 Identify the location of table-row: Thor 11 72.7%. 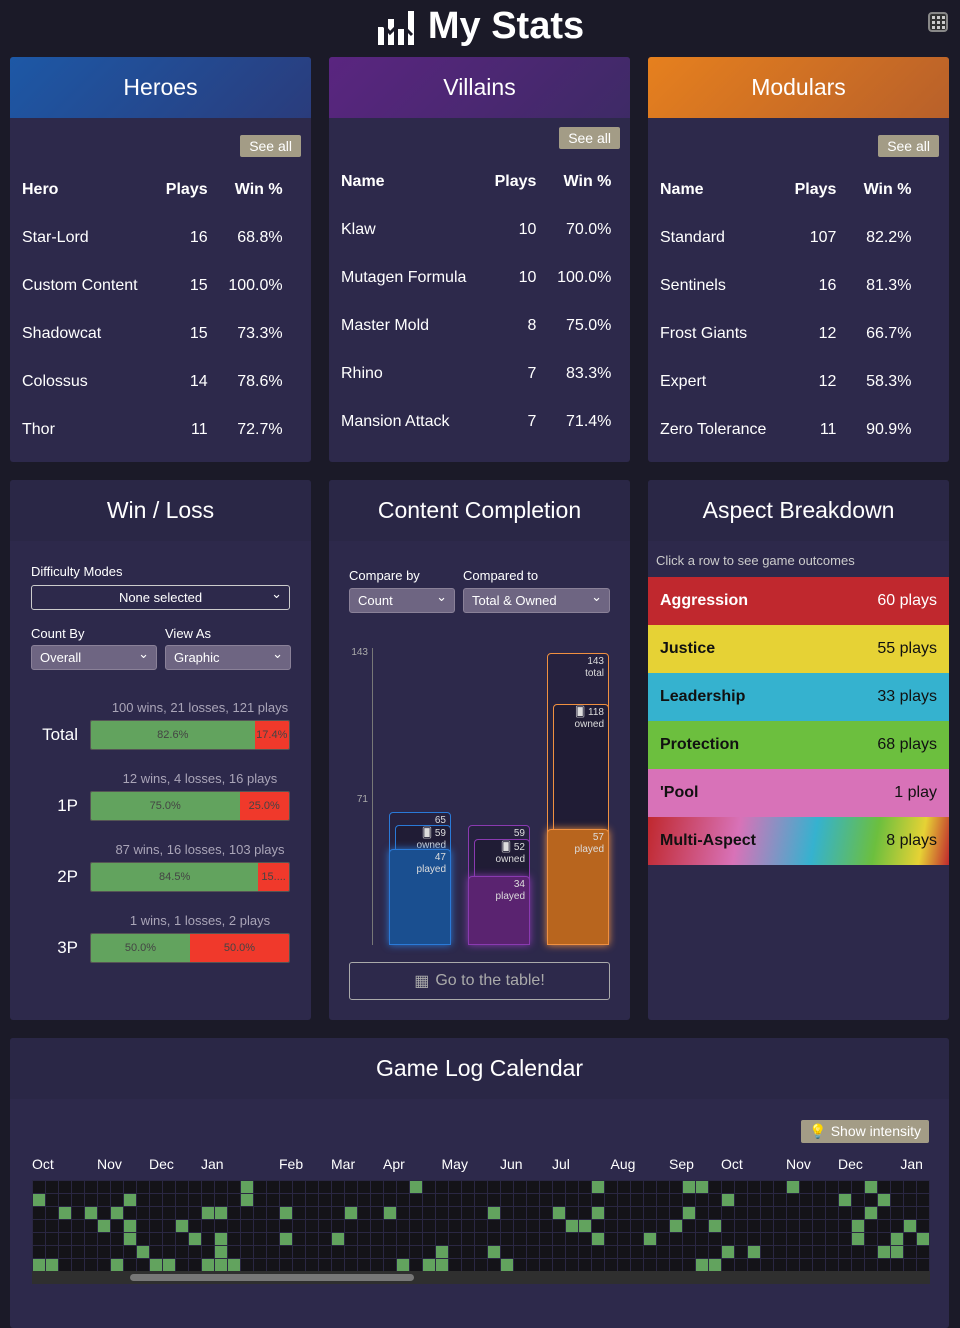
(152, 430).